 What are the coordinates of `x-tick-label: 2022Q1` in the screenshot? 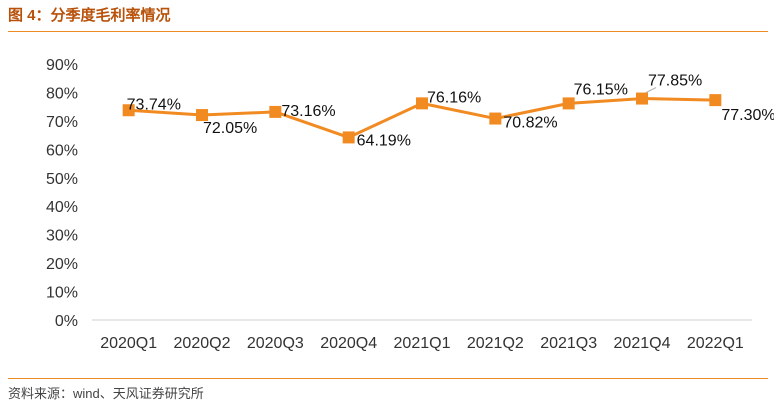 It's located at (715, 343).